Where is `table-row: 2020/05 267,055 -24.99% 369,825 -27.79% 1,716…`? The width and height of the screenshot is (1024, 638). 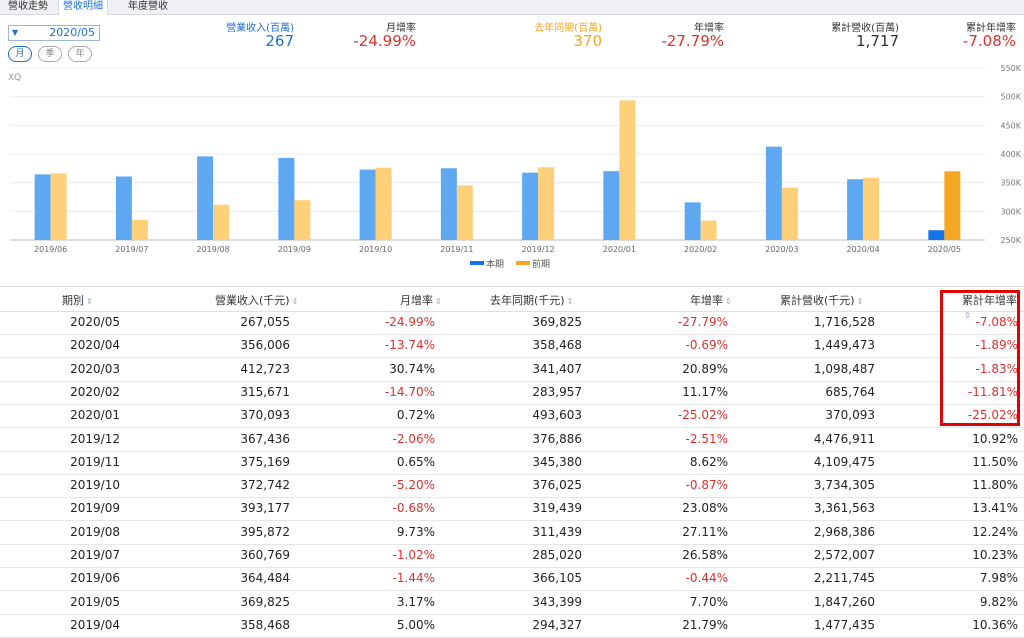
table-row: 2020/05 267,055 -24.99% 369,825 -27.79% 1,716… is located at coordinates (512, 323).